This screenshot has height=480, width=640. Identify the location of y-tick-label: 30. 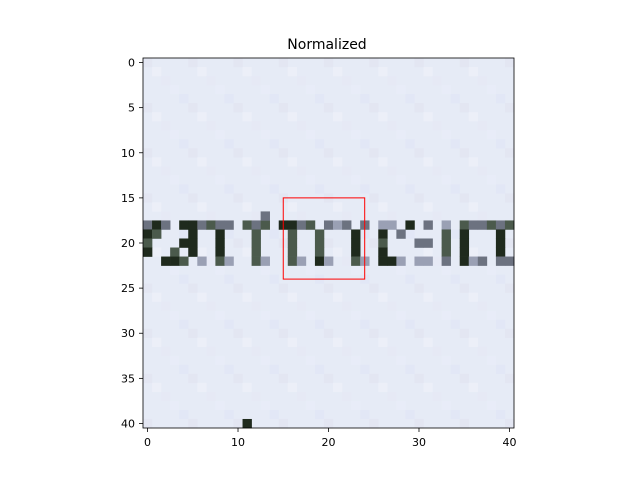
(128, 333).